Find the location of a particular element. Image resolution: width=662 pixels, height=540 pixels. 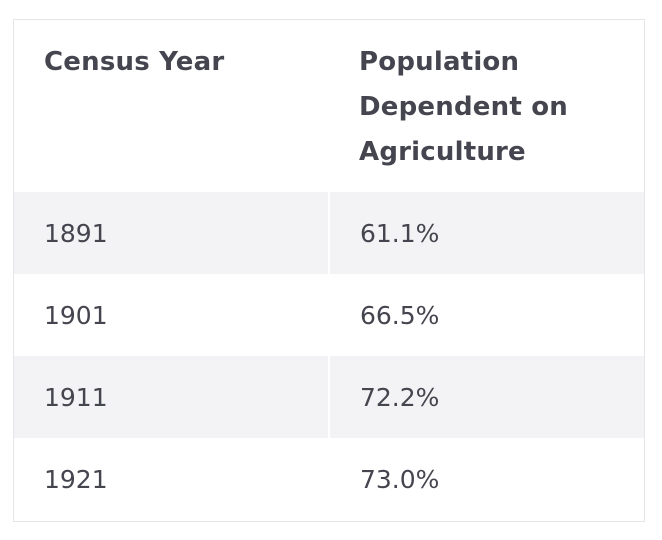

table-row: 1891 61.1% is located at coordinates (329, 233).